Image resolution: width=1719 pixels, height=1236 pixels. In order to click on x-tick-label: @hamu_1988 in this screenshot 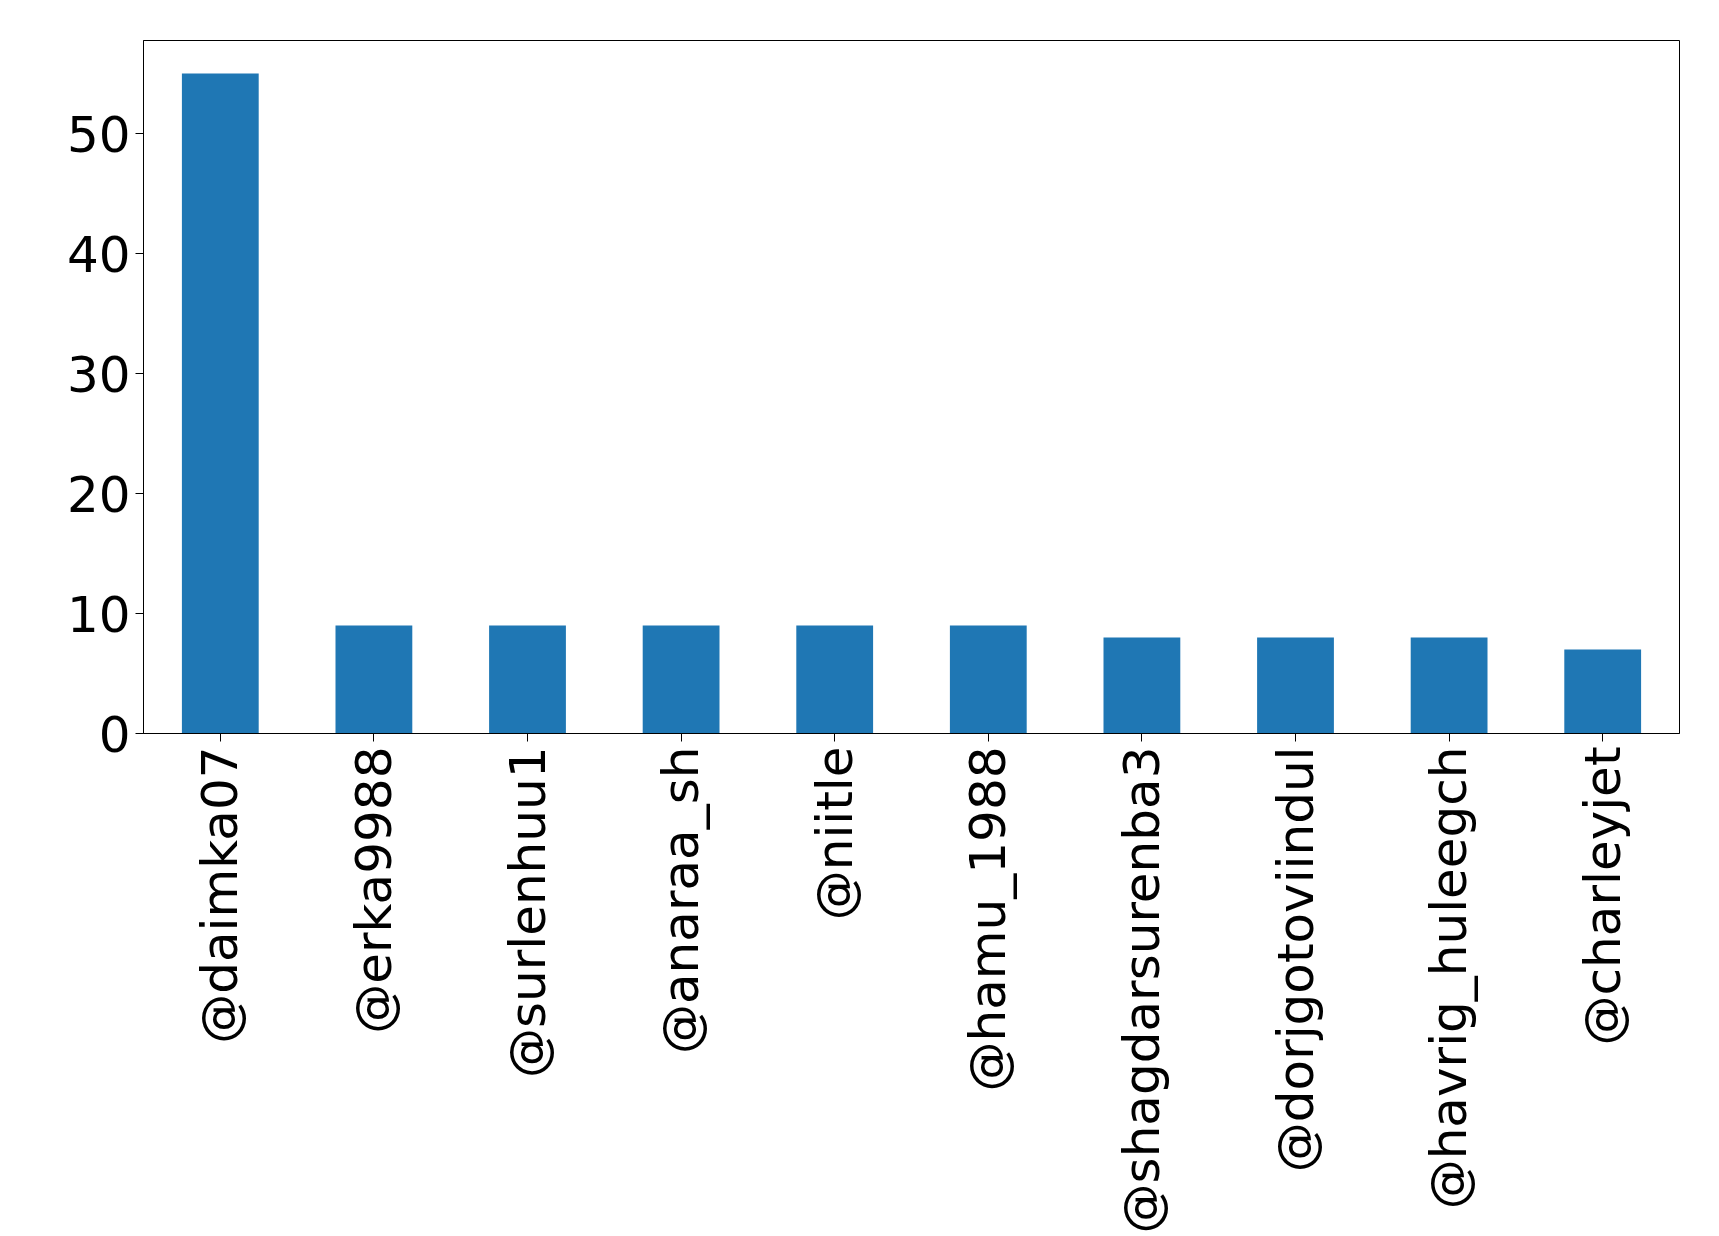, I will do `click(988, 919)`.